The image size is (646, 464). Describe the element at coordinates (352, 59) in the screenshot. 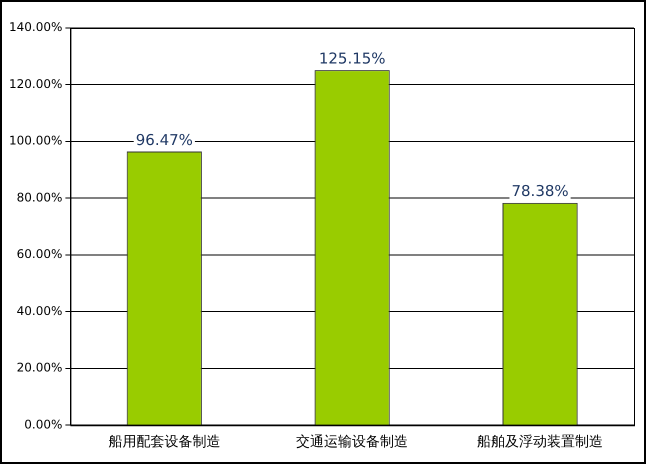

I see `data-label: 125.15%` at that location.